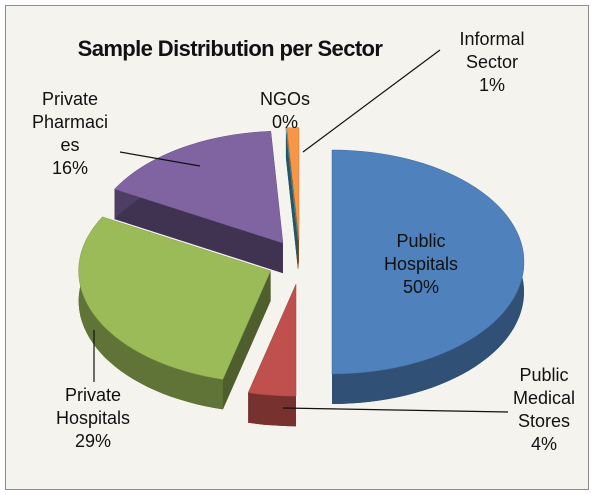 This screenshot has height=495, width=595. What do you see at coordinates (284, 122) in the screenshot?
I see `value-label: 0%` at bounding box center [284, 122].